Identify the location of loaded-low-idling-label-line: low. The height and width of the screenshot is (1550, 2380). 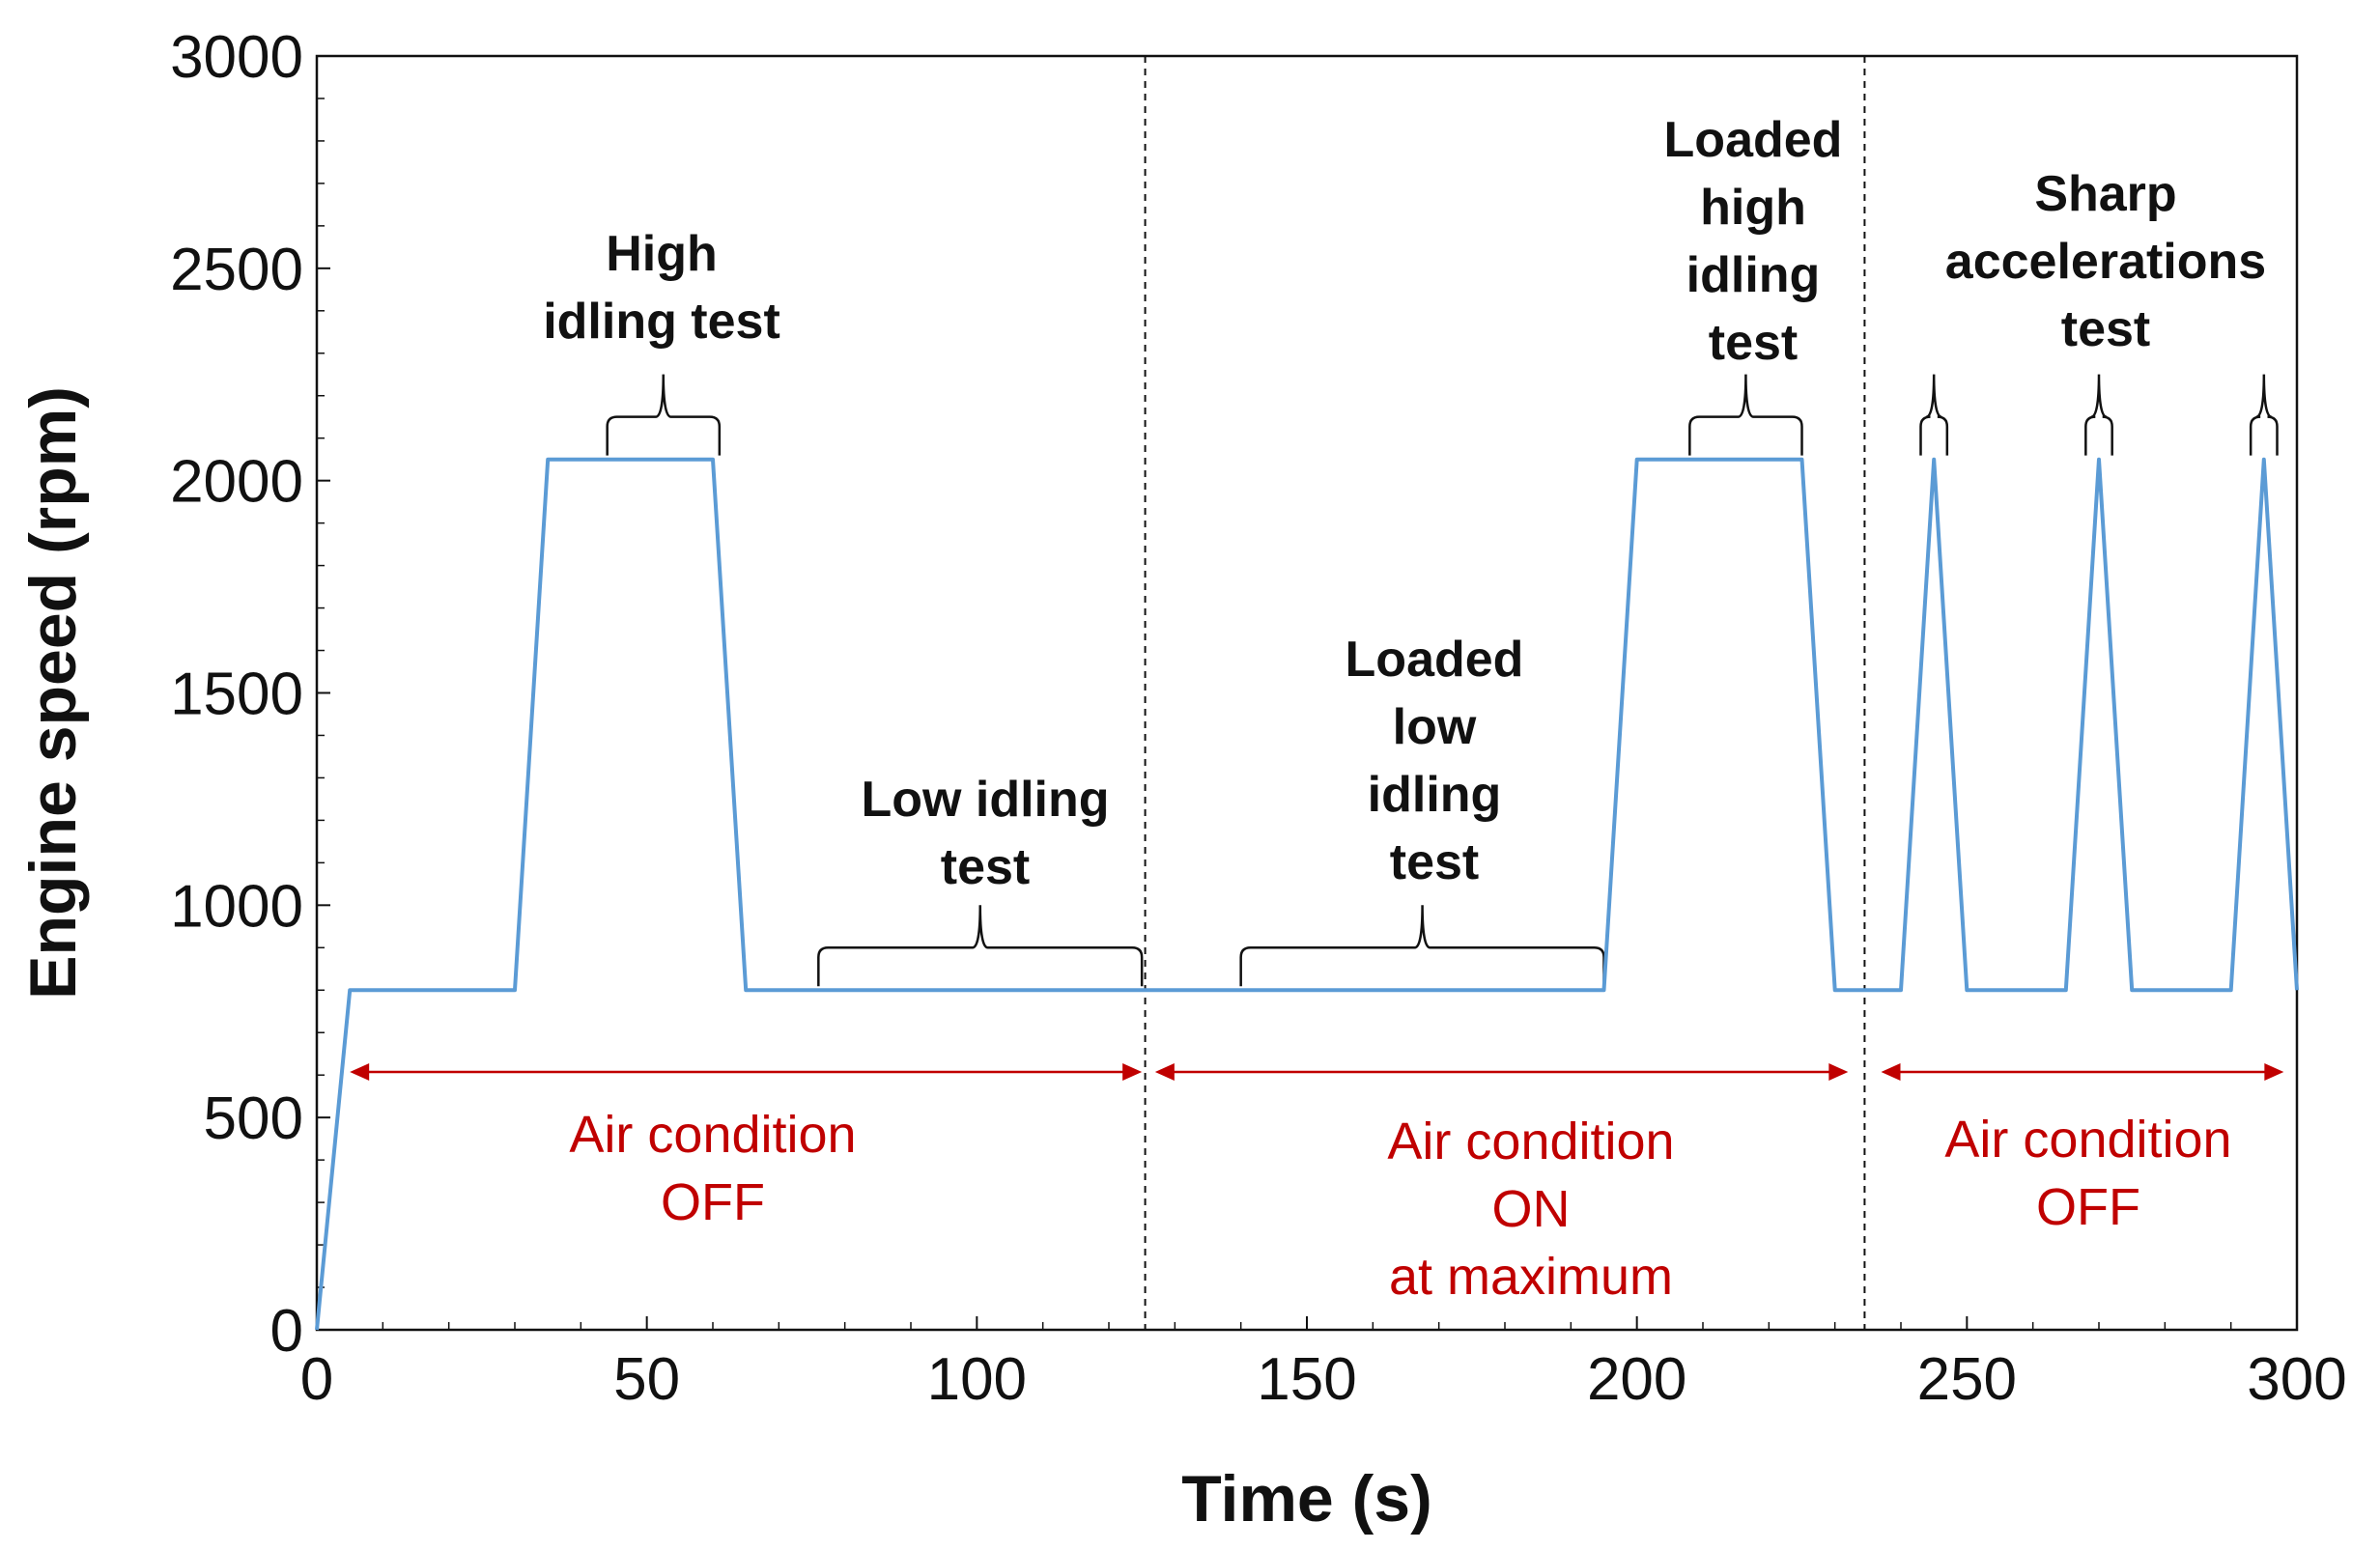
(1435, 727).